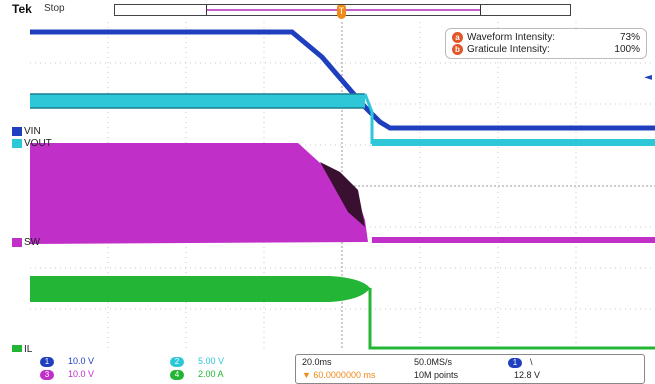 This screenshot has width=655, height=384. I want to click on ch1-marker-icon, so click(17, 131).